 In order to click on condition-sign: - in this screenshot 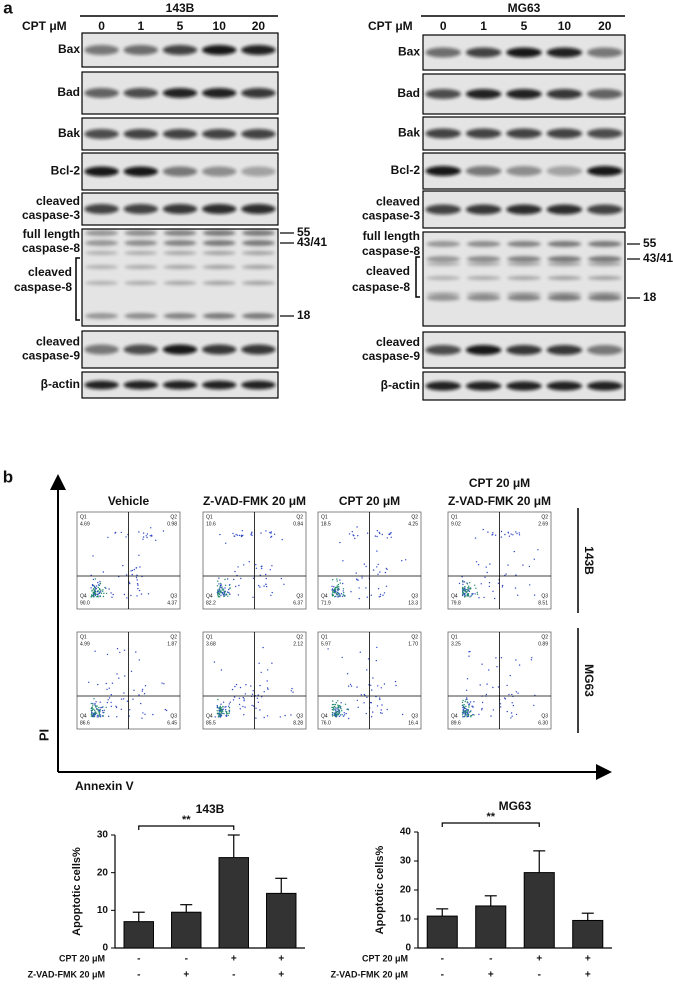, I will do `click(138, 975)`.